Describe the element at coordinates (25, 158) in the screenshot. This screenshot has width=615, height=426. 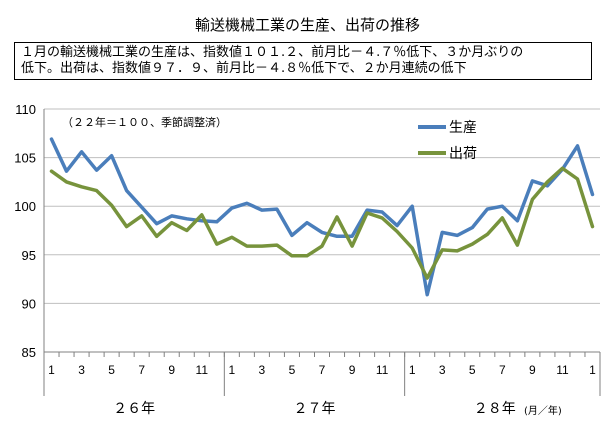
I see `y-tick-label: 105` at that location.